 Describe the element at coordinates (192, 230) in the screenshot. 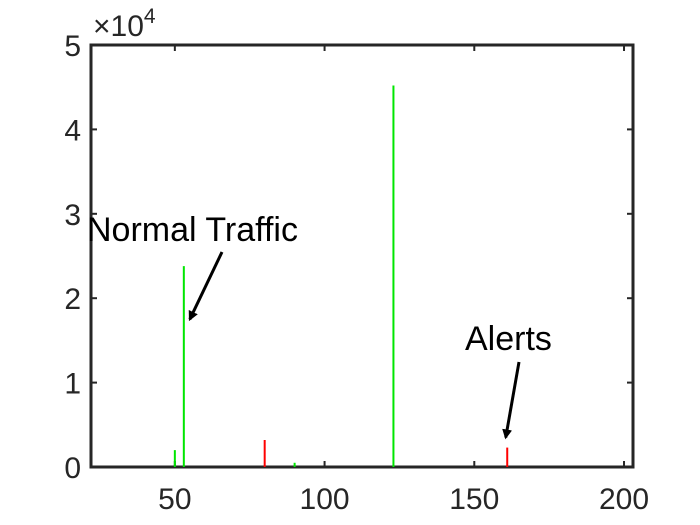

I see `annotation-normal-traffic-label: Normal Traffic` at that location.